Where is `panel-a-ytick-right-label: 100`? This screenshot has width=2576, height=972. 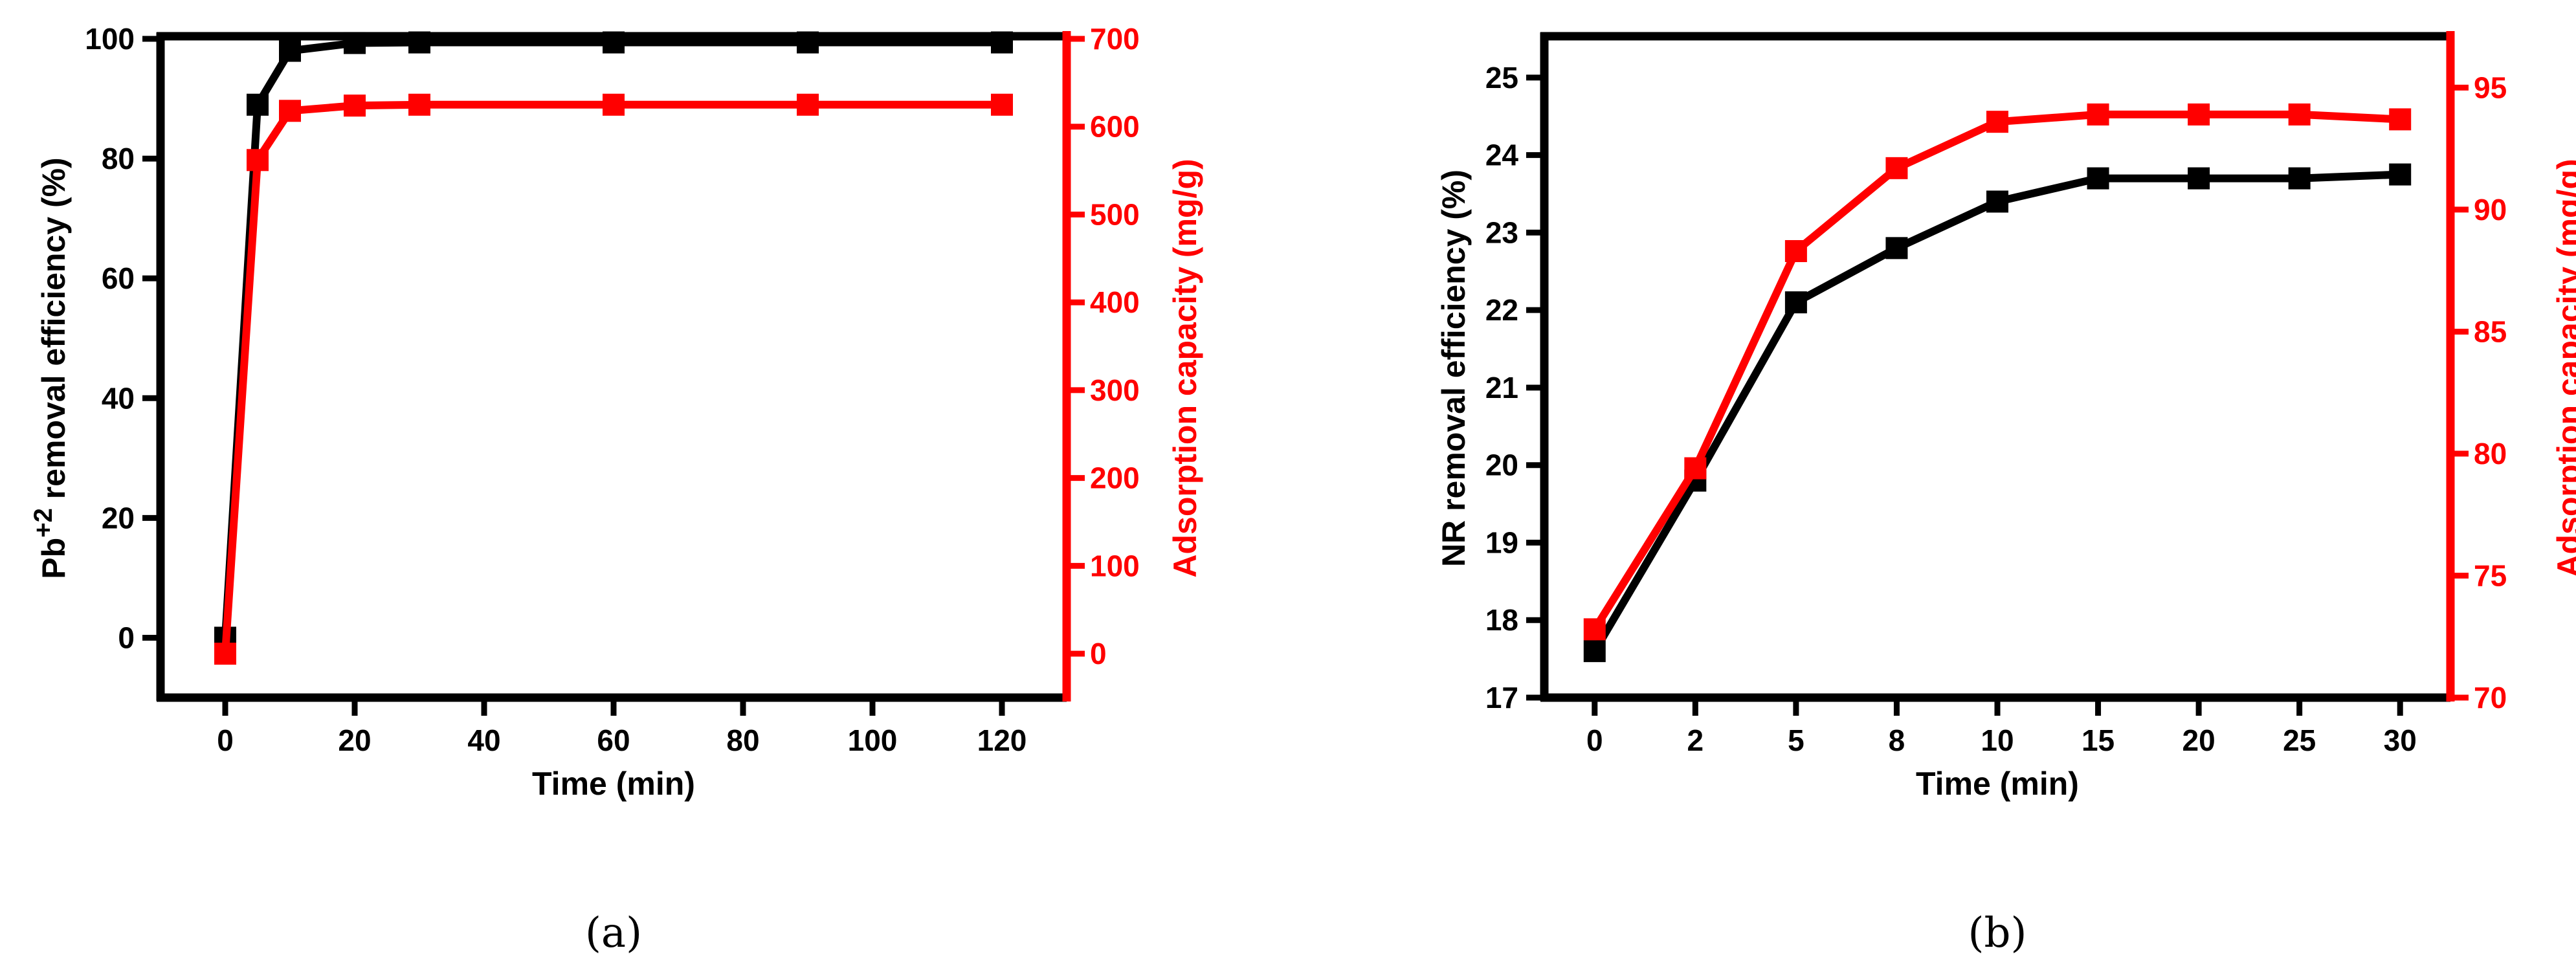
panel-a-ytick-right-label: 100 is located at coordinates (1115, 565).